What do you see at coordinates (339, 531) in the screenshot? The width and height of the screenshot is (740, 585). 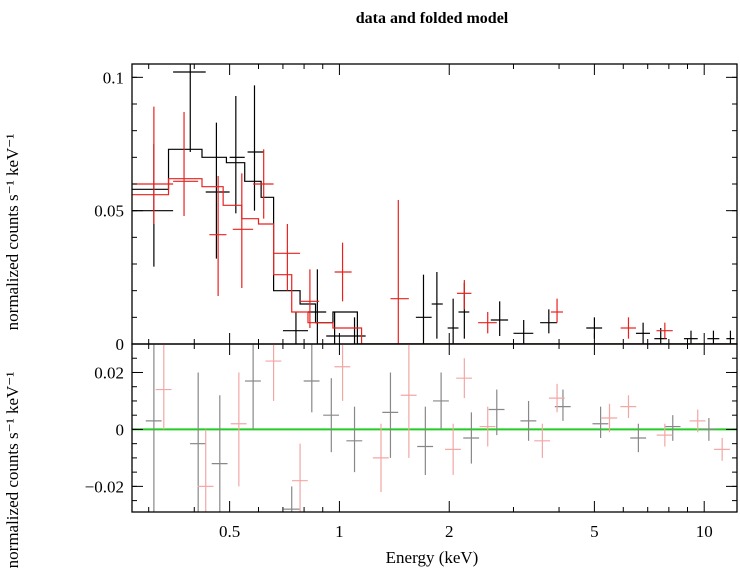 I see `x-tick-label: 1` at bounding box center [339, 531].